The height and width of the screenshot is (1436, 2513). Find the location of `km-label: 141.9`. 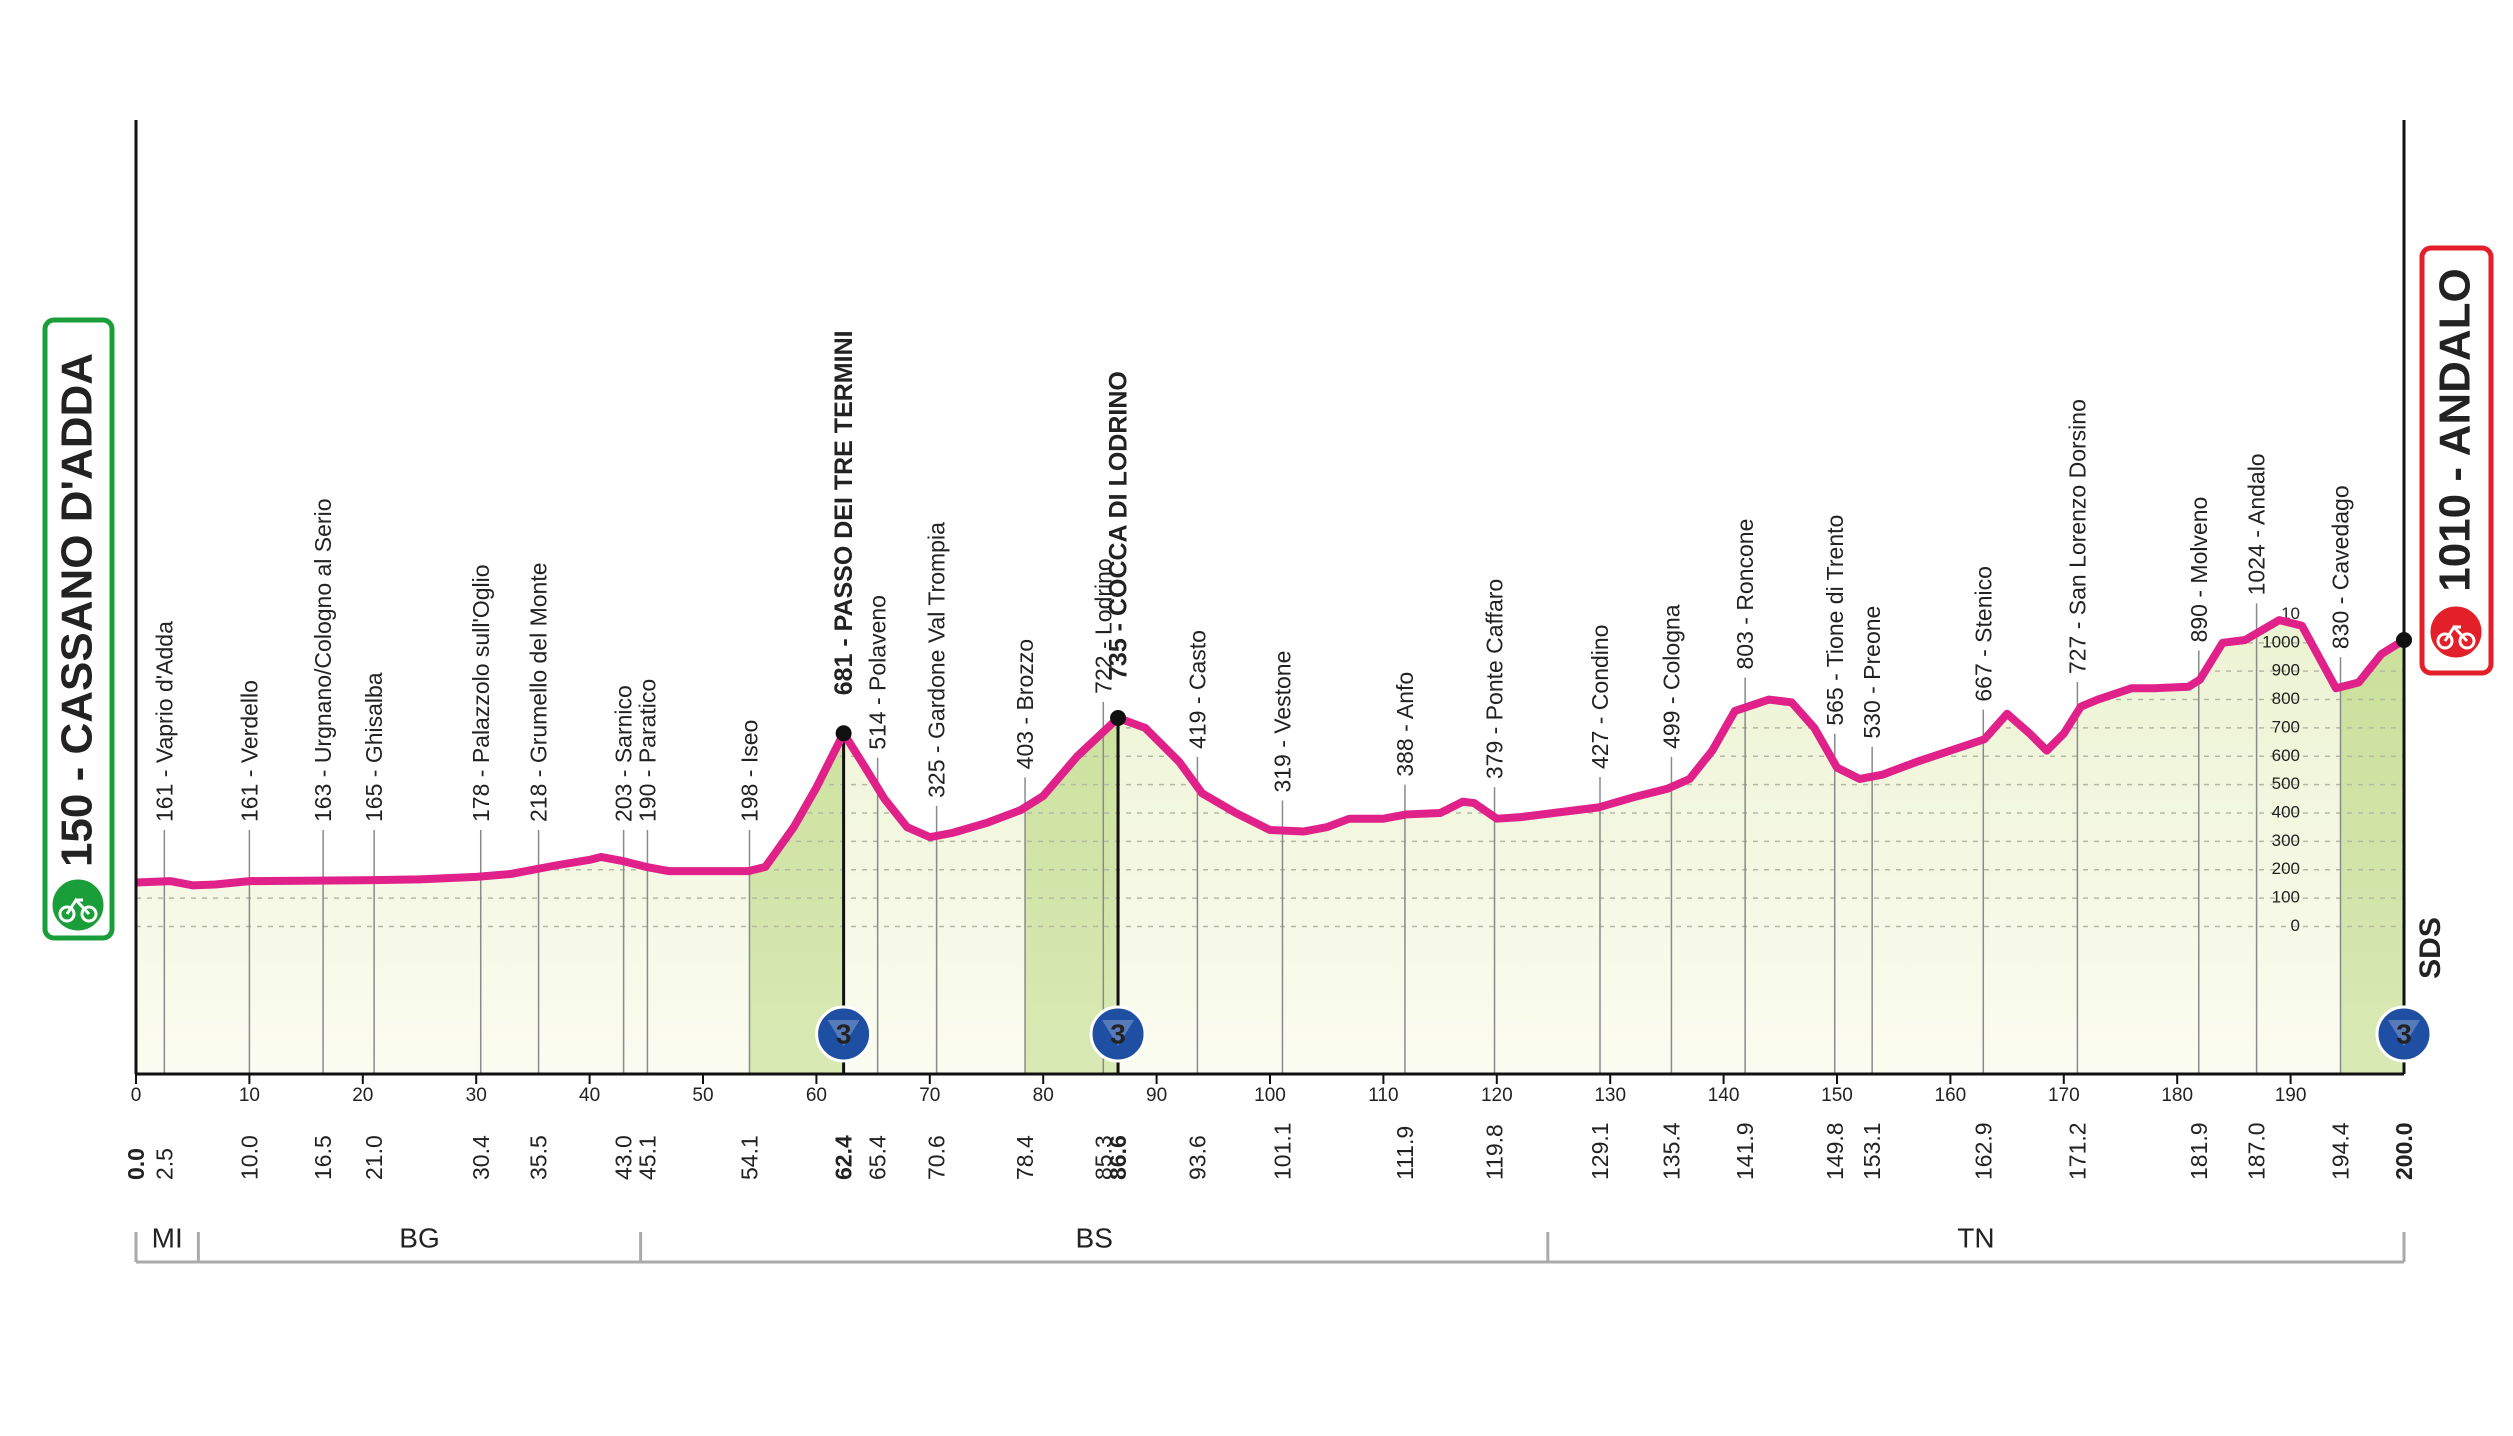

km-label: 141.9 is located at coordinates (1745, 1151).